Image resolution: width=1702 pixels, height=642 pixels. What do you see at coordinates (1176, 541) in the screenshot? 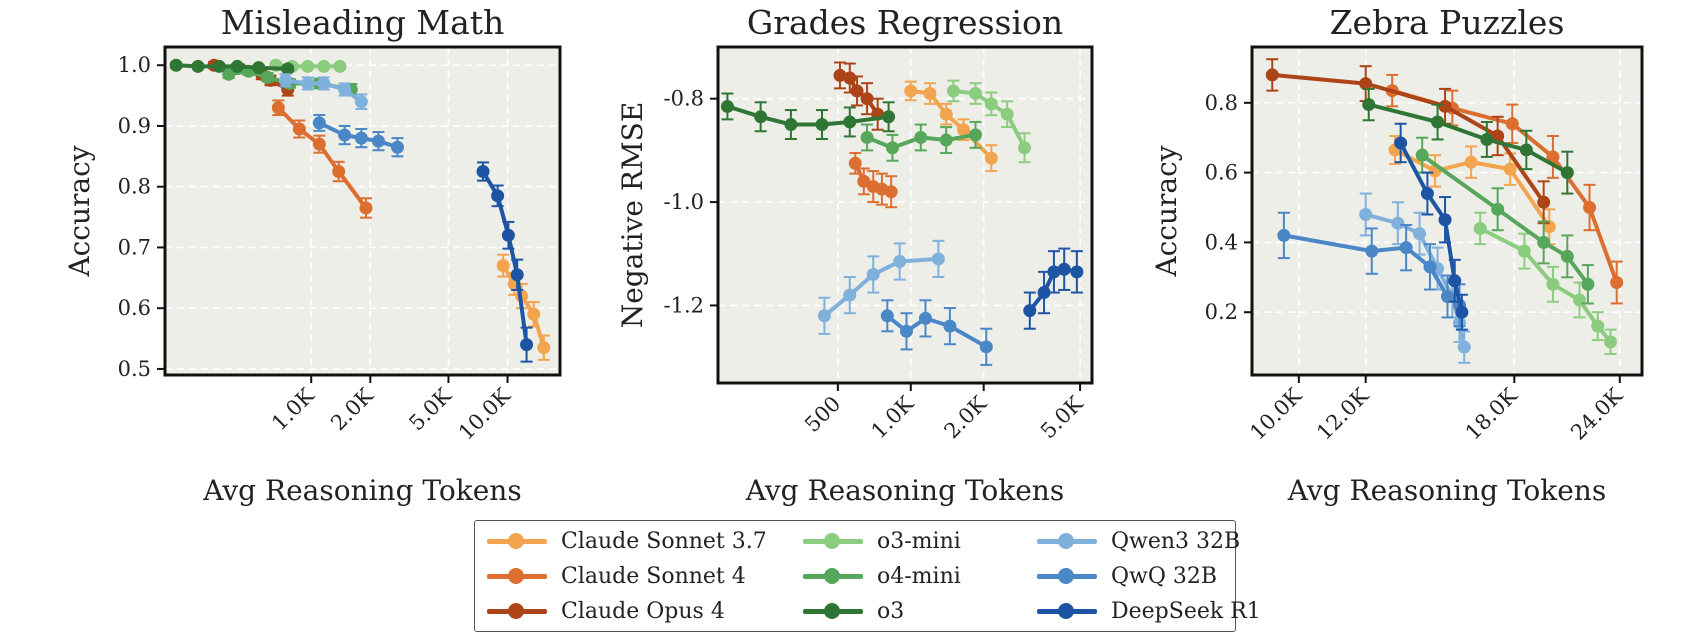
I see `legend-label: Qwen3 32B` at bounding box center [1176, 541].